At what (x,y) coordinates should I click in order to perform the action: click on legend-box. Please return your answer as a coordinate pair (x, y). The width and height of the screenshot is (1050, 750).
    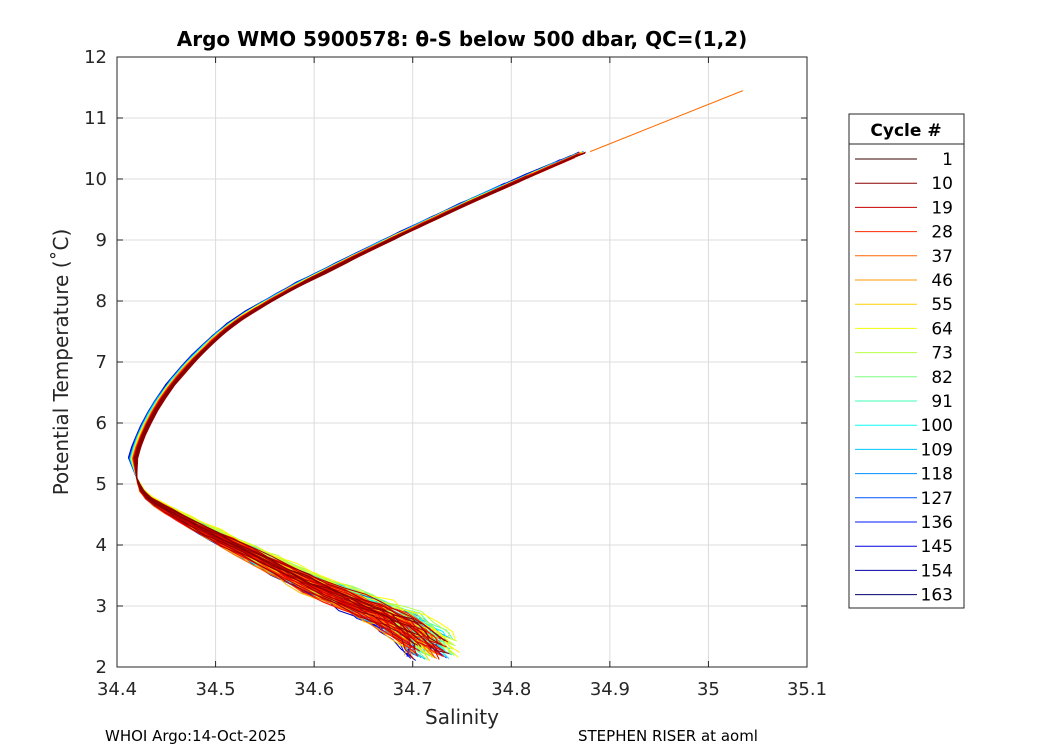
    Looking at the image, I should click on (906, 361).